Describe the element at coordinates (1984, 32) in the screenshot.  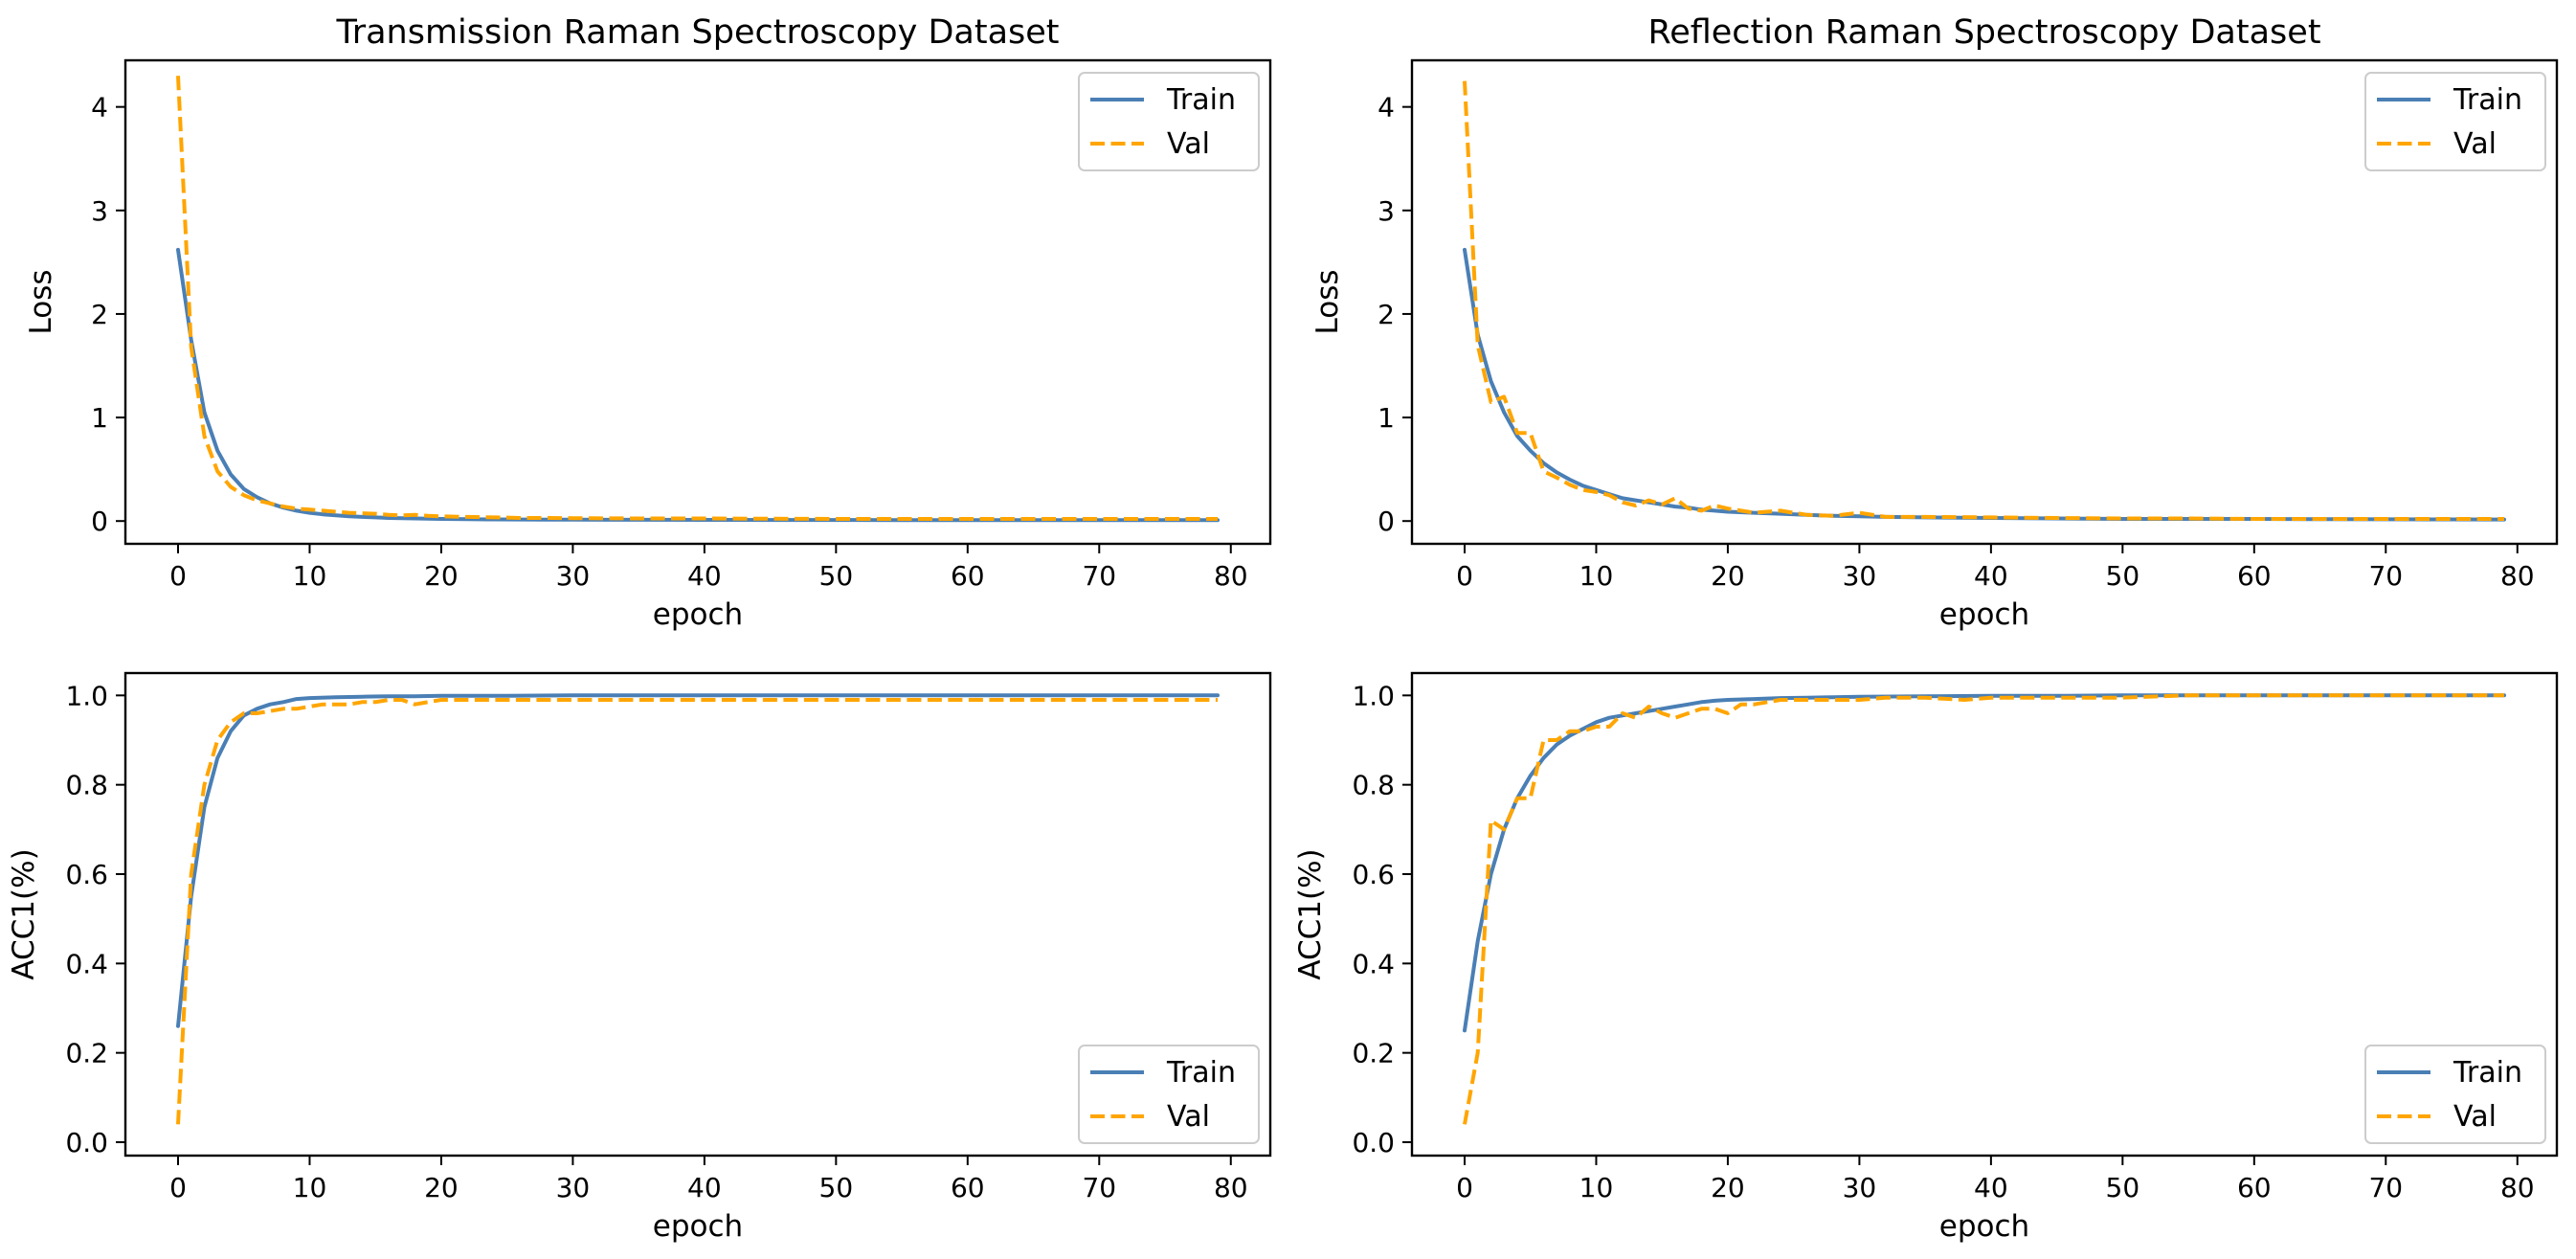
I see `chart-title: Reflection Raman Spectroscopy Dataset` at that location.